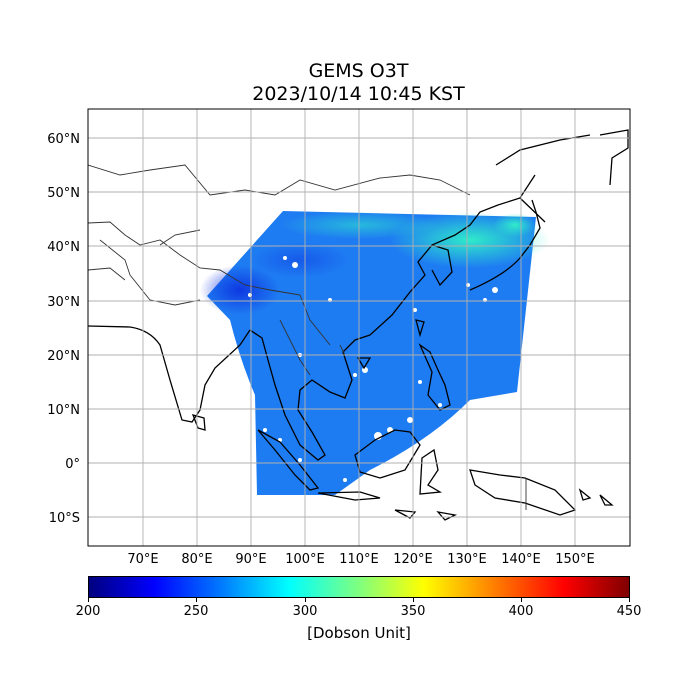 The image size is (700, 700). What do you see at coordinates (521, 559) in the screenshot?
I see `lon-label: 140°E` at bounding box center [521, 559].